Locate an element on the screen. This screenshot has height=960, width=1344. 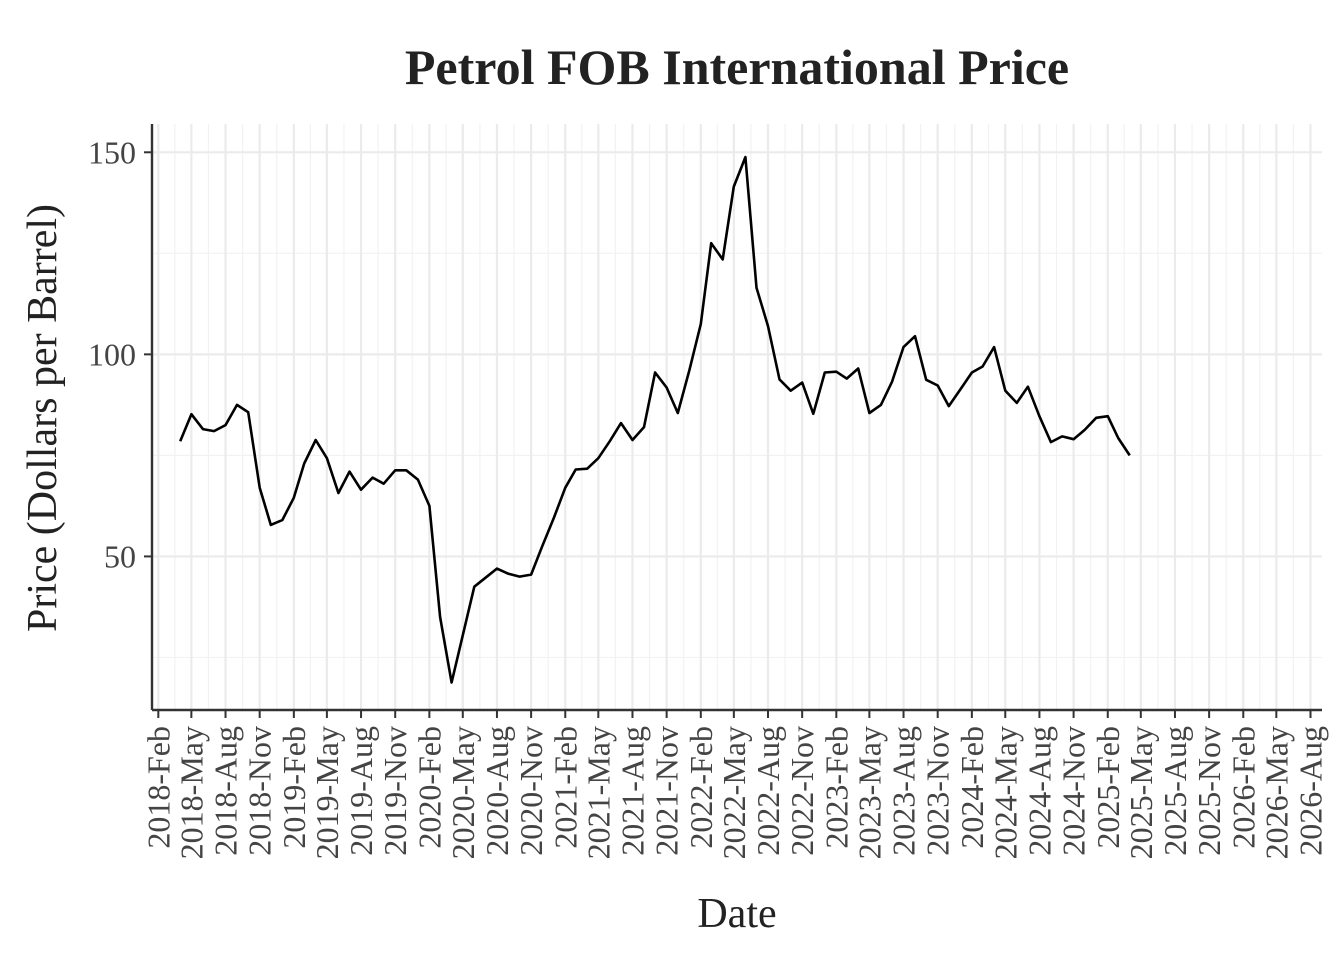
x-tick-label: 2026-Feb is located at coordinates (1243, 787).